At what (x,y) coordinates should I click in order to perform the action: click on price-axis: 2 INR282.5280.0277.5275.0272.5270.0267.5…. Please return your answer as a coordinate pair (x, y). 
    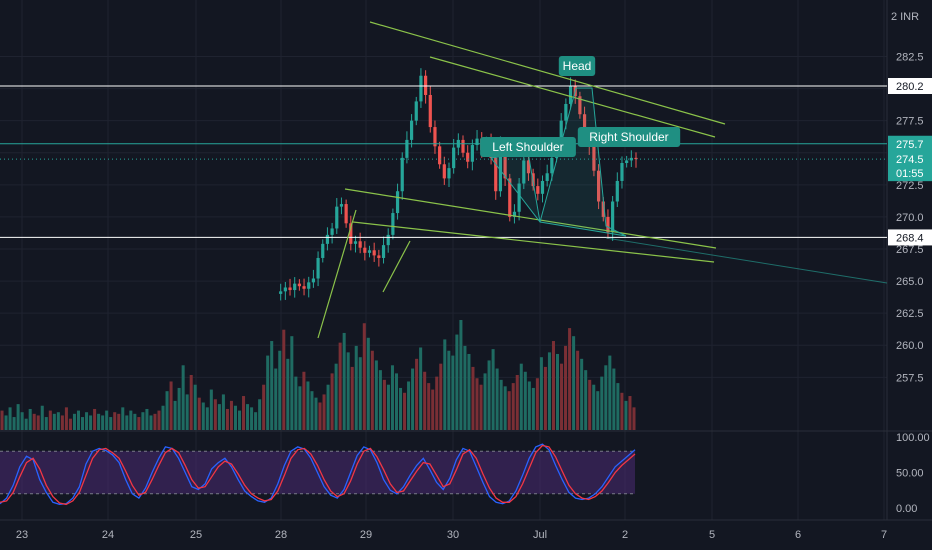
    Looking at the image, I should click on (910, 263).